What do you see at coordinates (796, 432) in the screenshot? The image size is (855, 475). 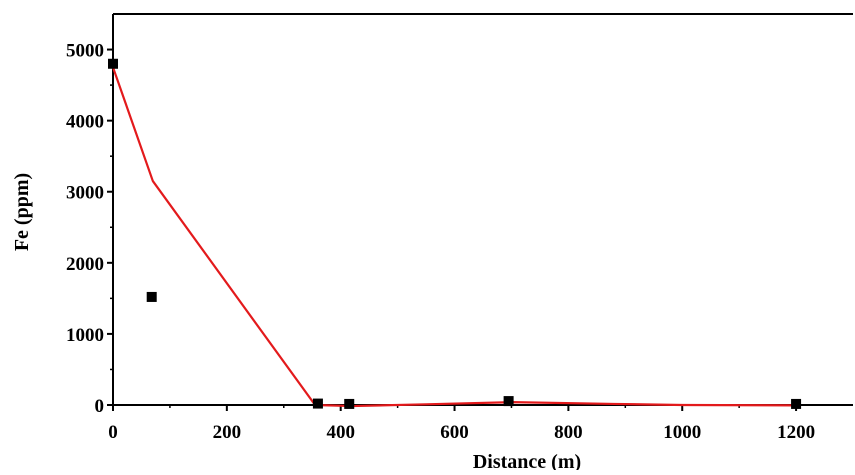 I see `x-tick-label-6: 1200` at bounding box center [796, 432].